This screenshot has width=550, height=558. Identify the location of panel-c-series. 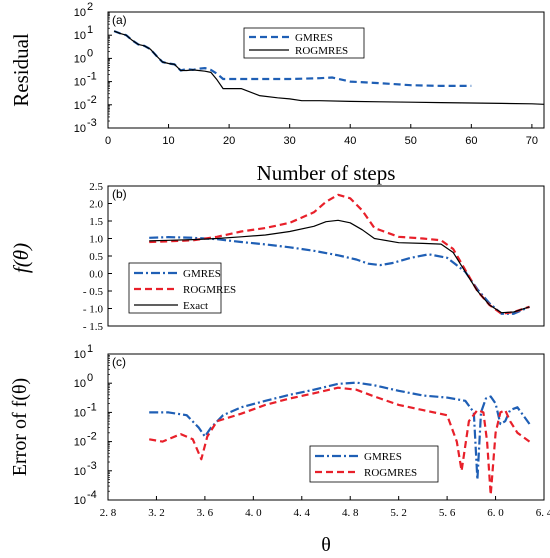
(340, 438).